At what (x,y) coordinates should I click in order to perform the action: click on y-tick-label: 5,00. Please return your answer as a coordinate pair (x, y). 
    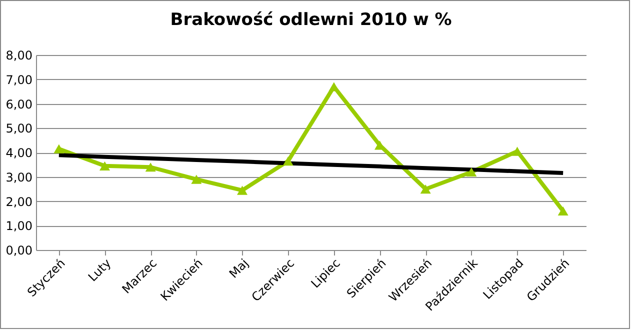
    Looking at the image, I should click on (19, 129).